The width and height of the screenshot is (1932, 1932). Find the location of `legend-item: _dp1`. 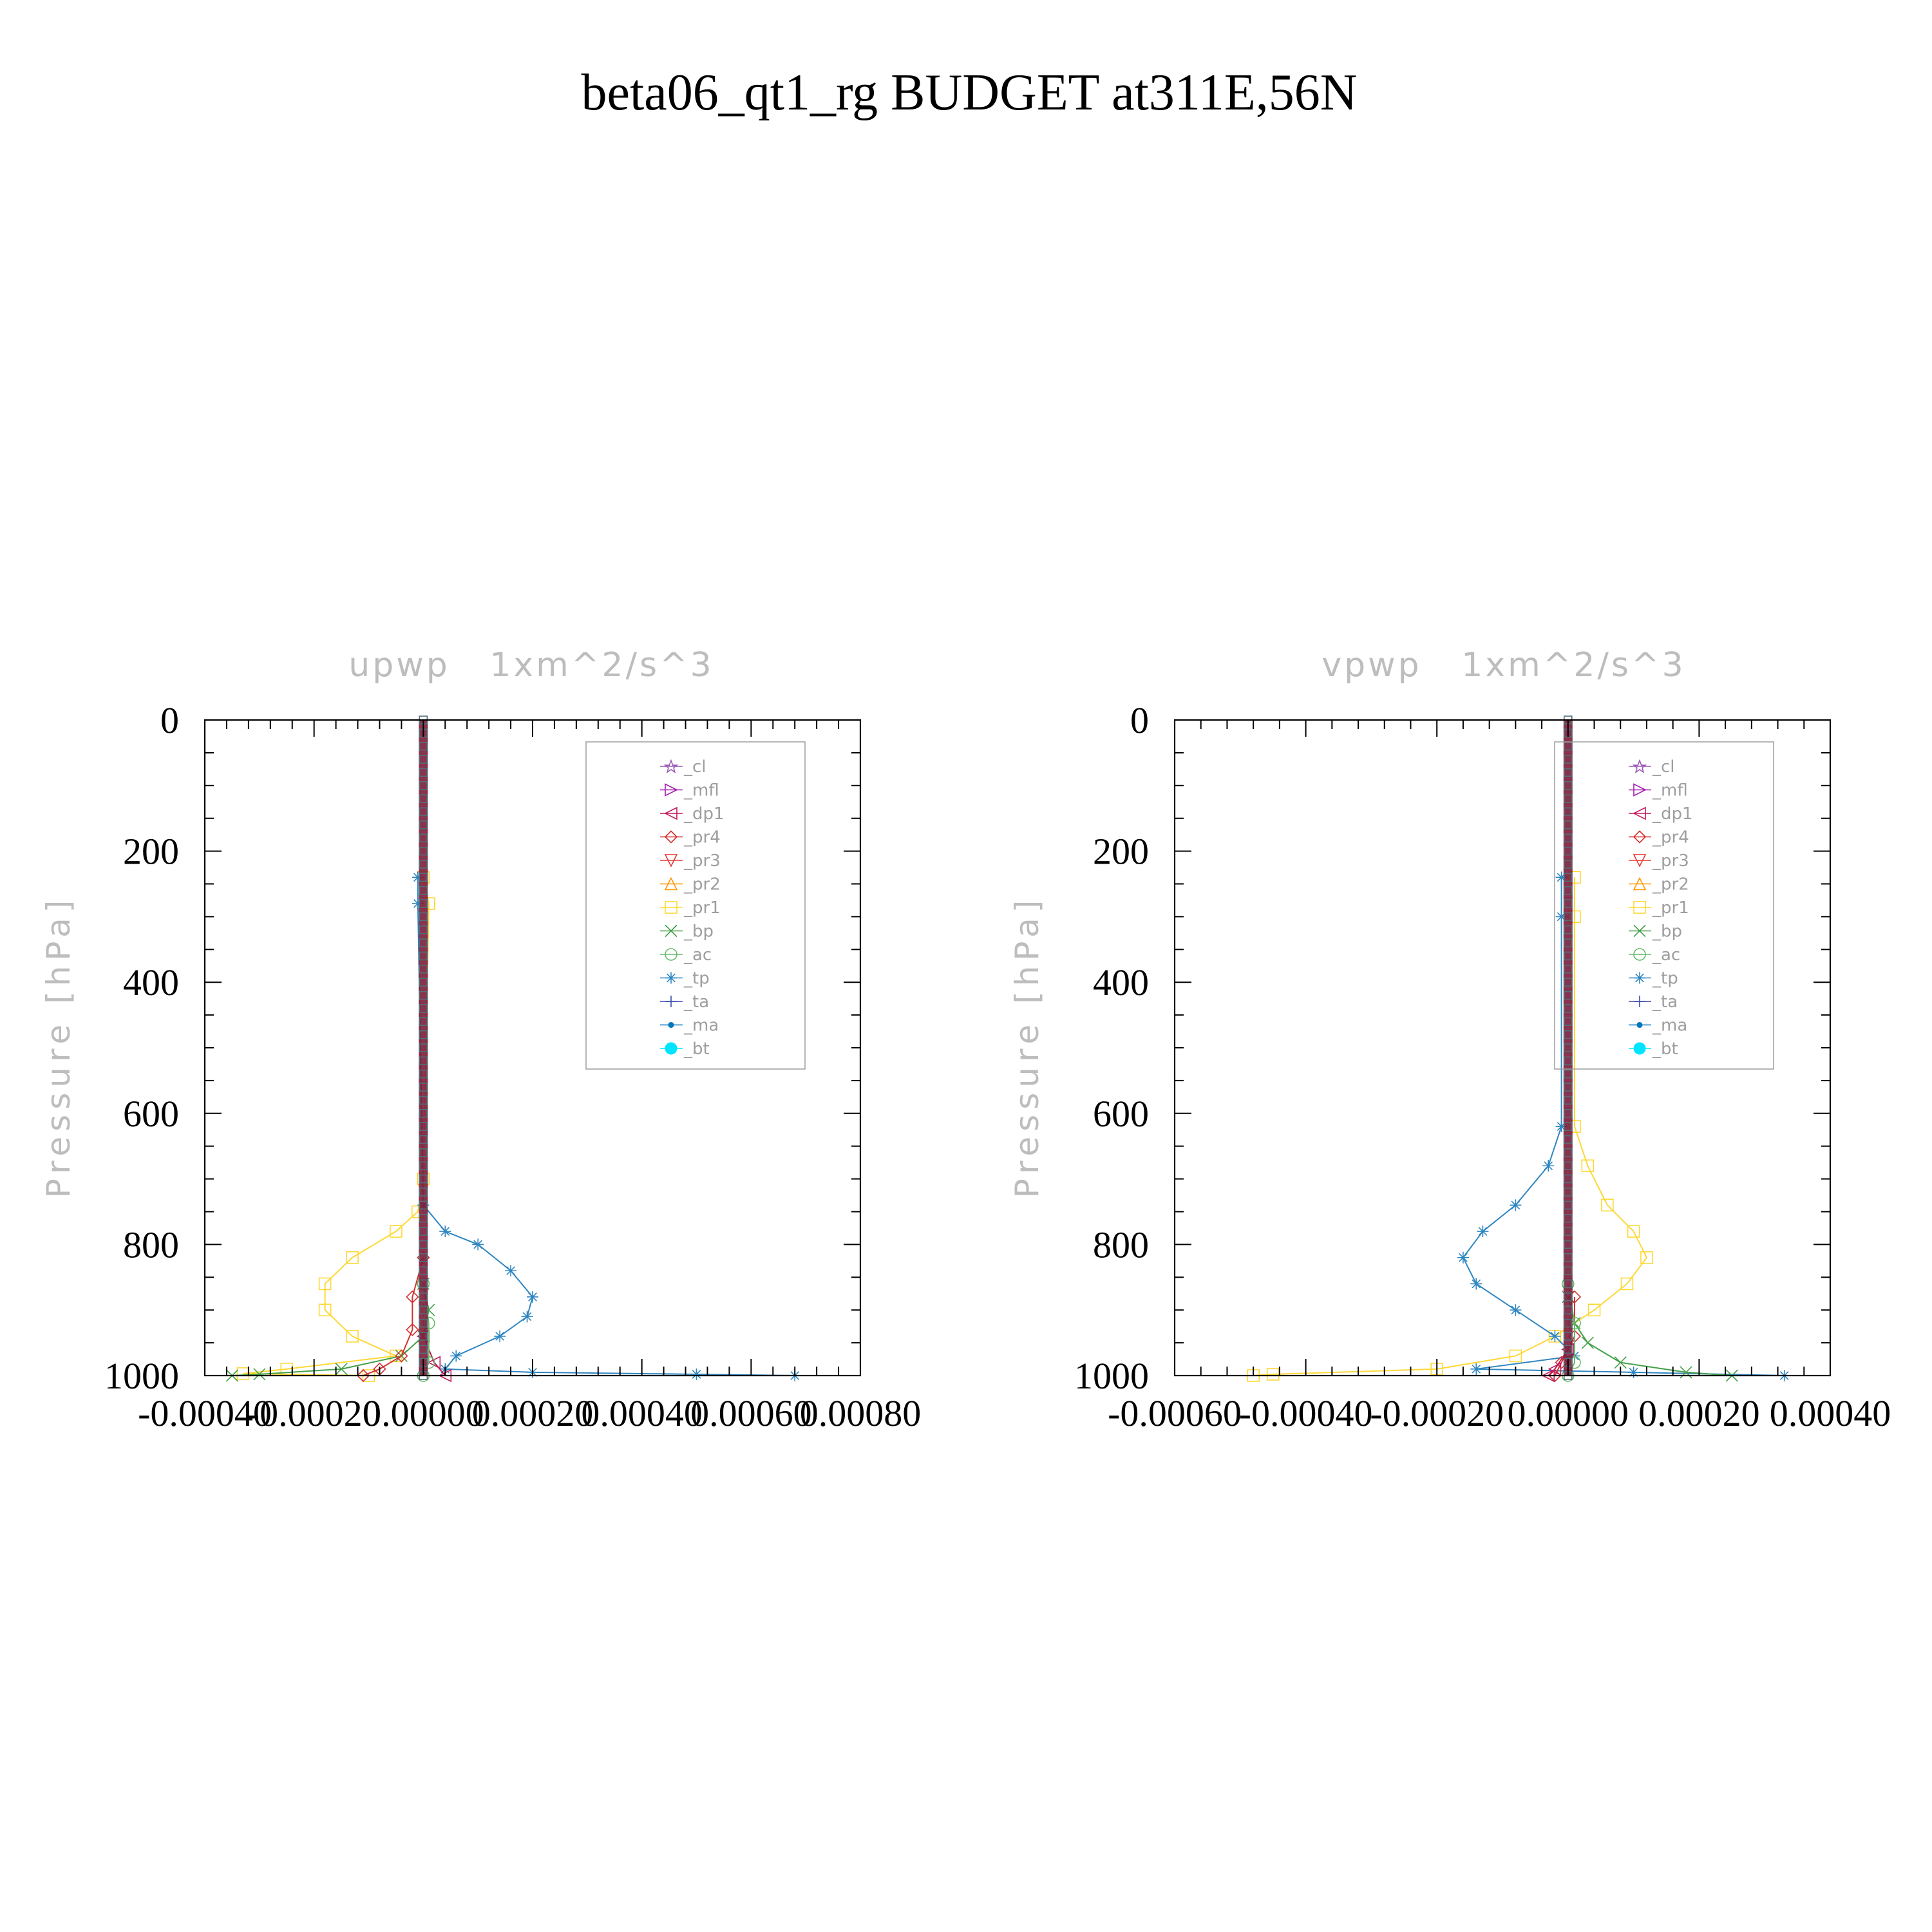

legend-item: _dp1 is located at coordinates (1661, 814).